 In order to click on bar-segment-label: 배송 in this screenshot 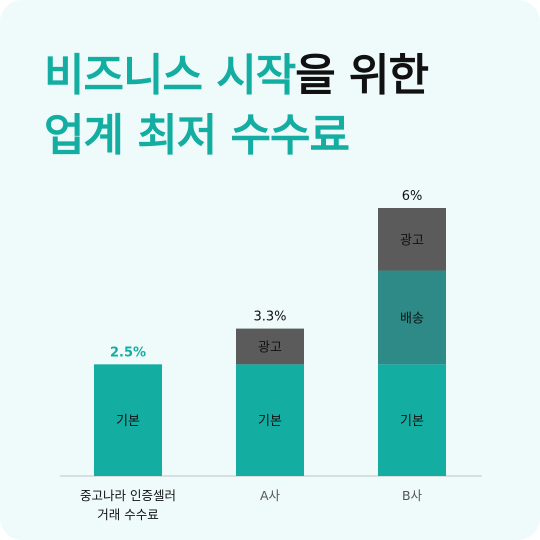, I will do `click(412, 318)`.